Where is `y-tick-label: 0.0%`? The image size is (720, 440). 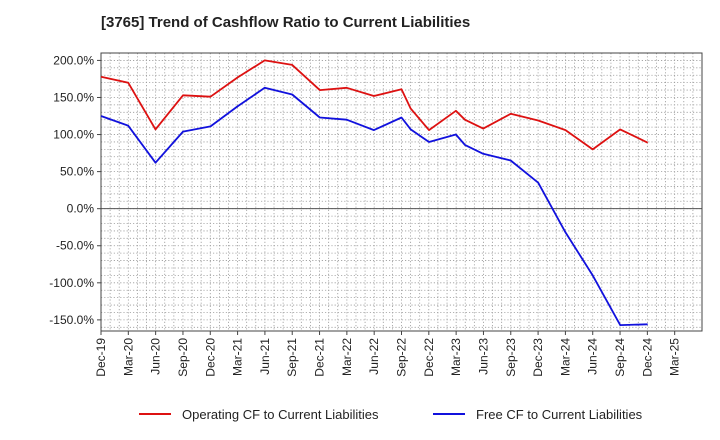
y-tick-label: 0.0% is located at coordinates (81, 209).